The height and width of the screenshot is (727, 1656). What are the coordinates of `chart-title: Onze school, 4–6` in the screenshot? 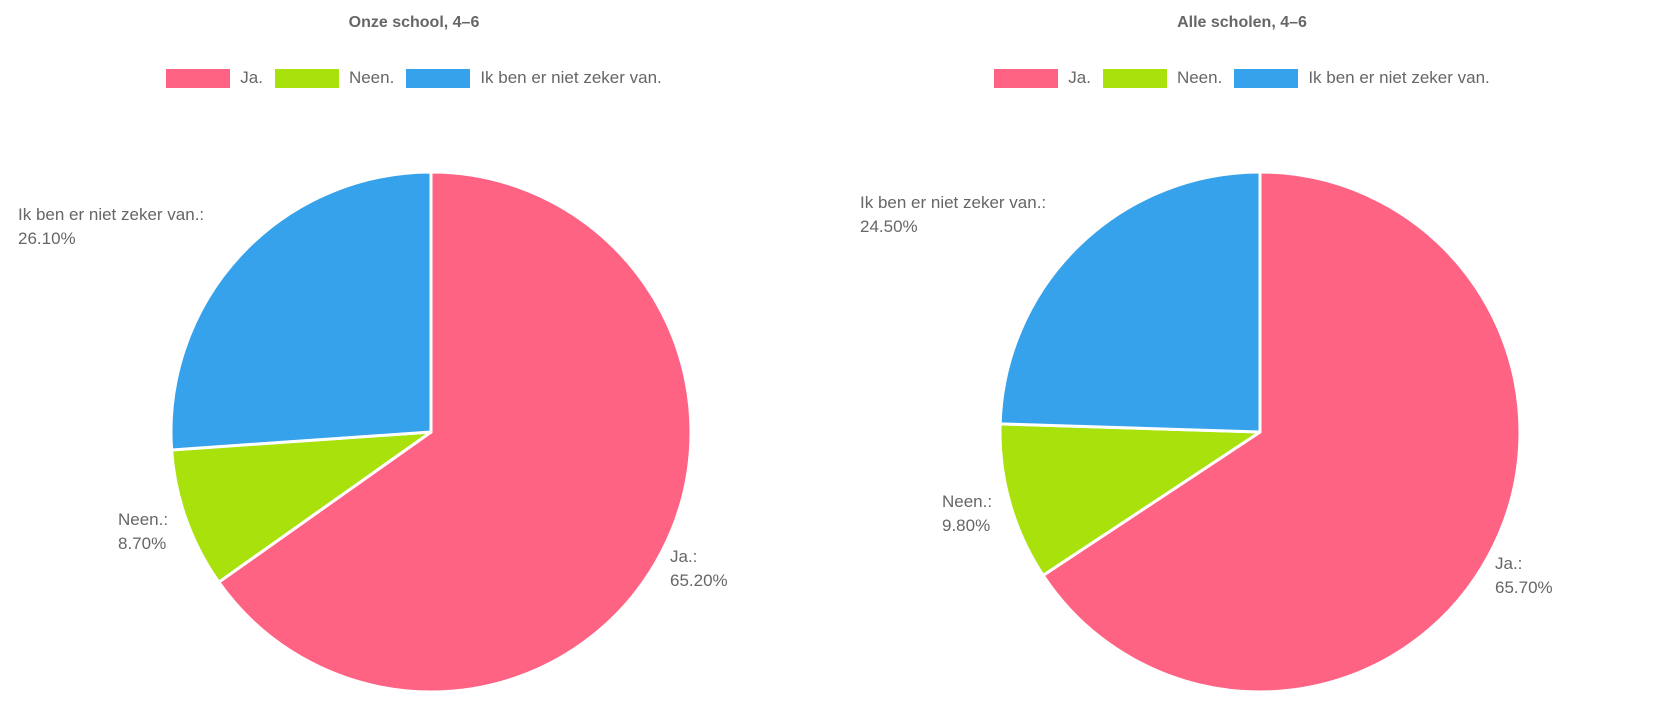 It's located at (414, 22).